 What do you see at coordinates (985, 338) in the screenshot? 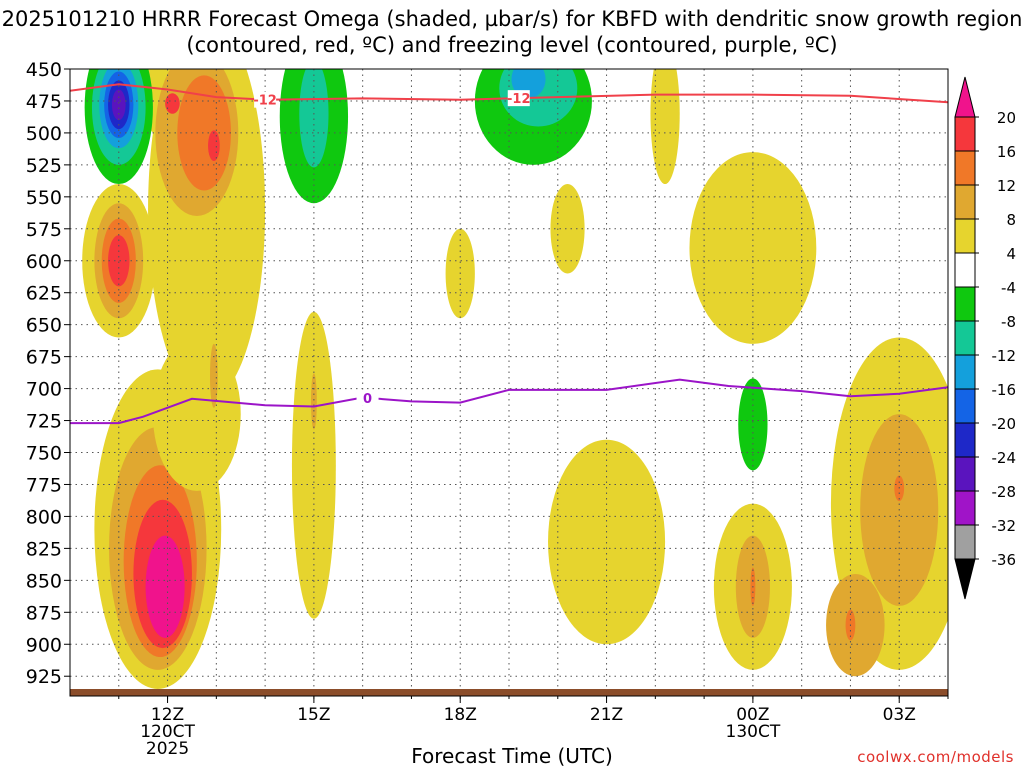
I see `colorbar: 20 16 12 8 4 -4 -8 -12 -16 -20 -24 -28 -32 -36` at bounding box center [985, 338].